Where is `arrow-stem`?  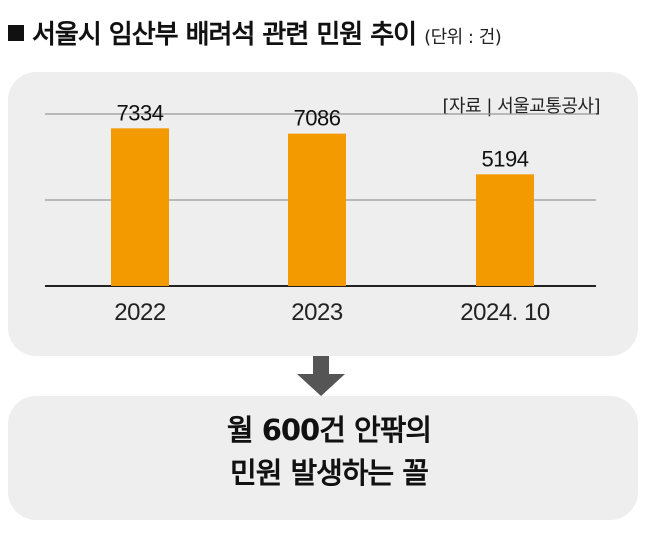
arrow-stem is located at coordinates (321, 365).